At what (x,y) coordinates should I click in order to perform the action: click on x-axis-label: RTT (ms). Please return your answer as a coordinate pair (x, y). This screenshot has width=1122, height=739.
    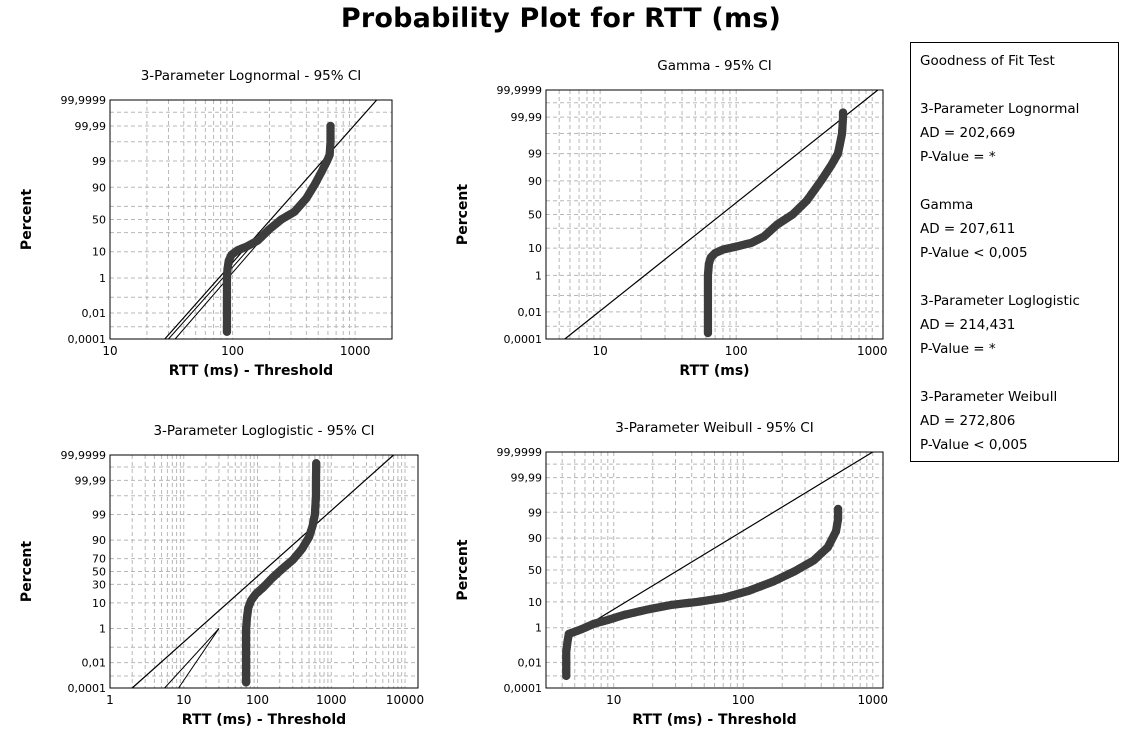
    Looking at the image, I should click on (714, 371).